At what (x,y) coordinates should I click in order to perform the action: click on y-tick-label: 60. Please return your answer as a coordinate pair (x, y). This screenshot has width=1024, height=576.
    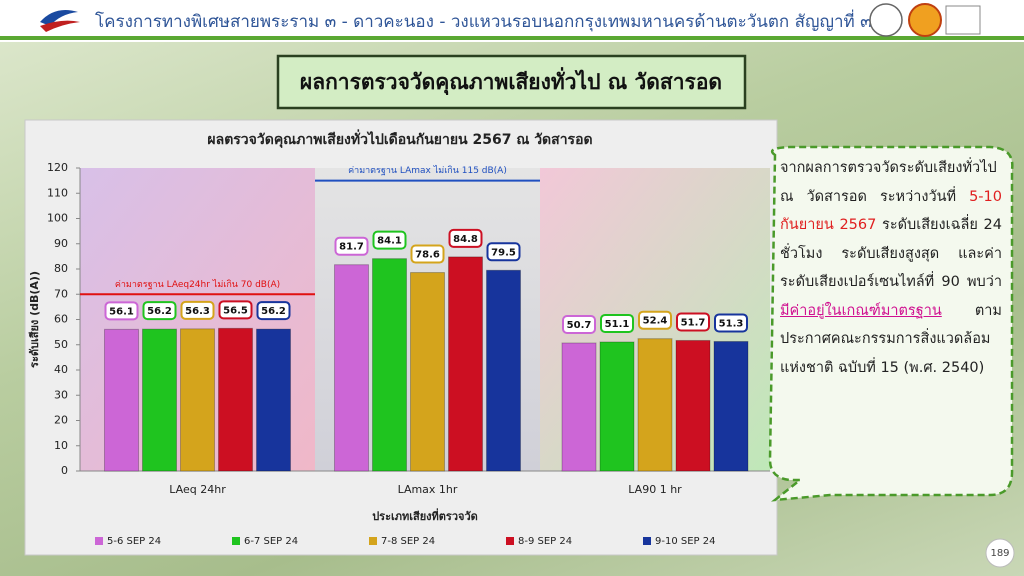
    Looking at the image, I should click on (61, 319).